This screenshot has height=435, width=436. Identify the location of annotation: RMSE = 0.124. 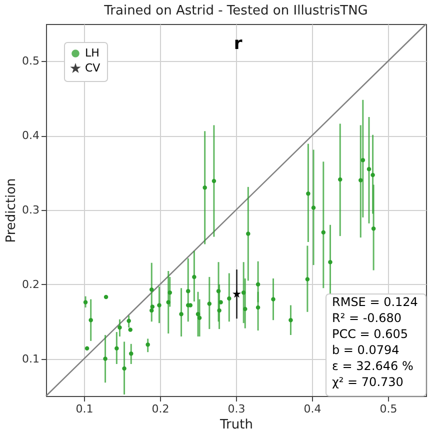
(375, 302).